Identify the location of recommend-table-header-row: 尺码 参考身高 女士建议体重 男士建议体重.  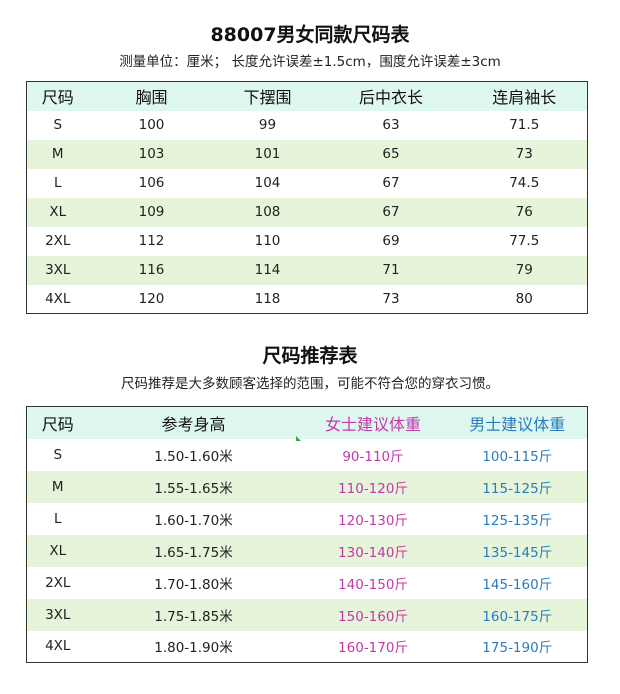
(307, 422).